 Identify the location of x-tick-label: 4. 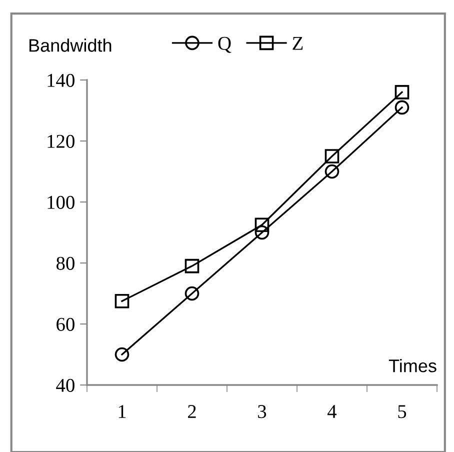
(332, 411).